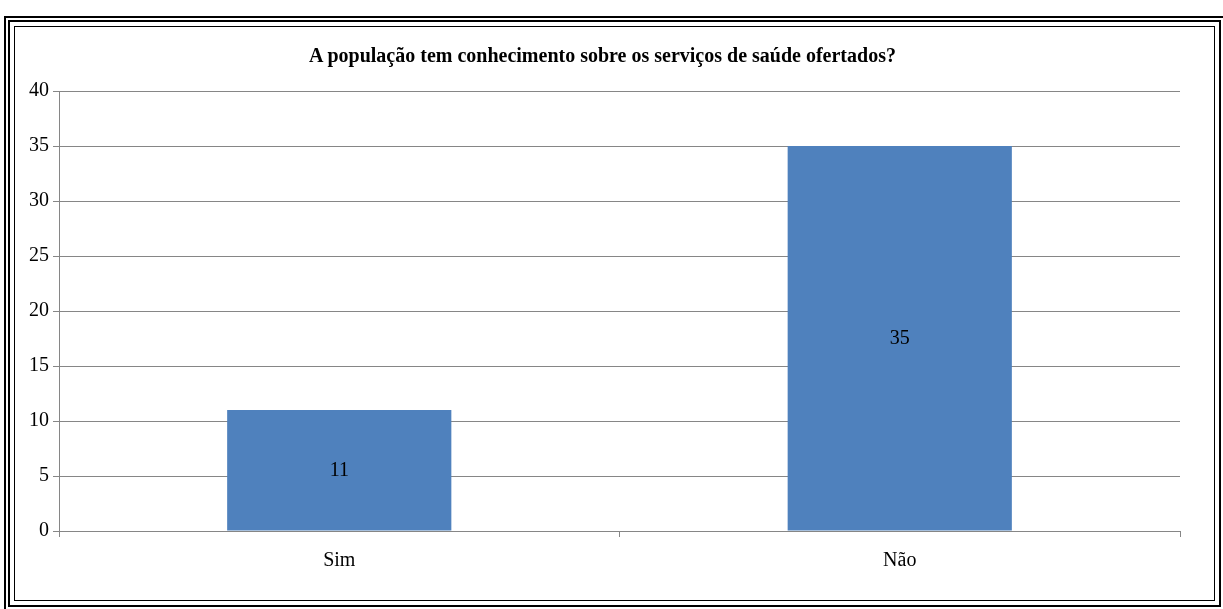 This screenshot has width=1223, height=609. Describe the element at coordinates (39, 199) in the screenshot. I see `y-tick-label: 30` at that location.